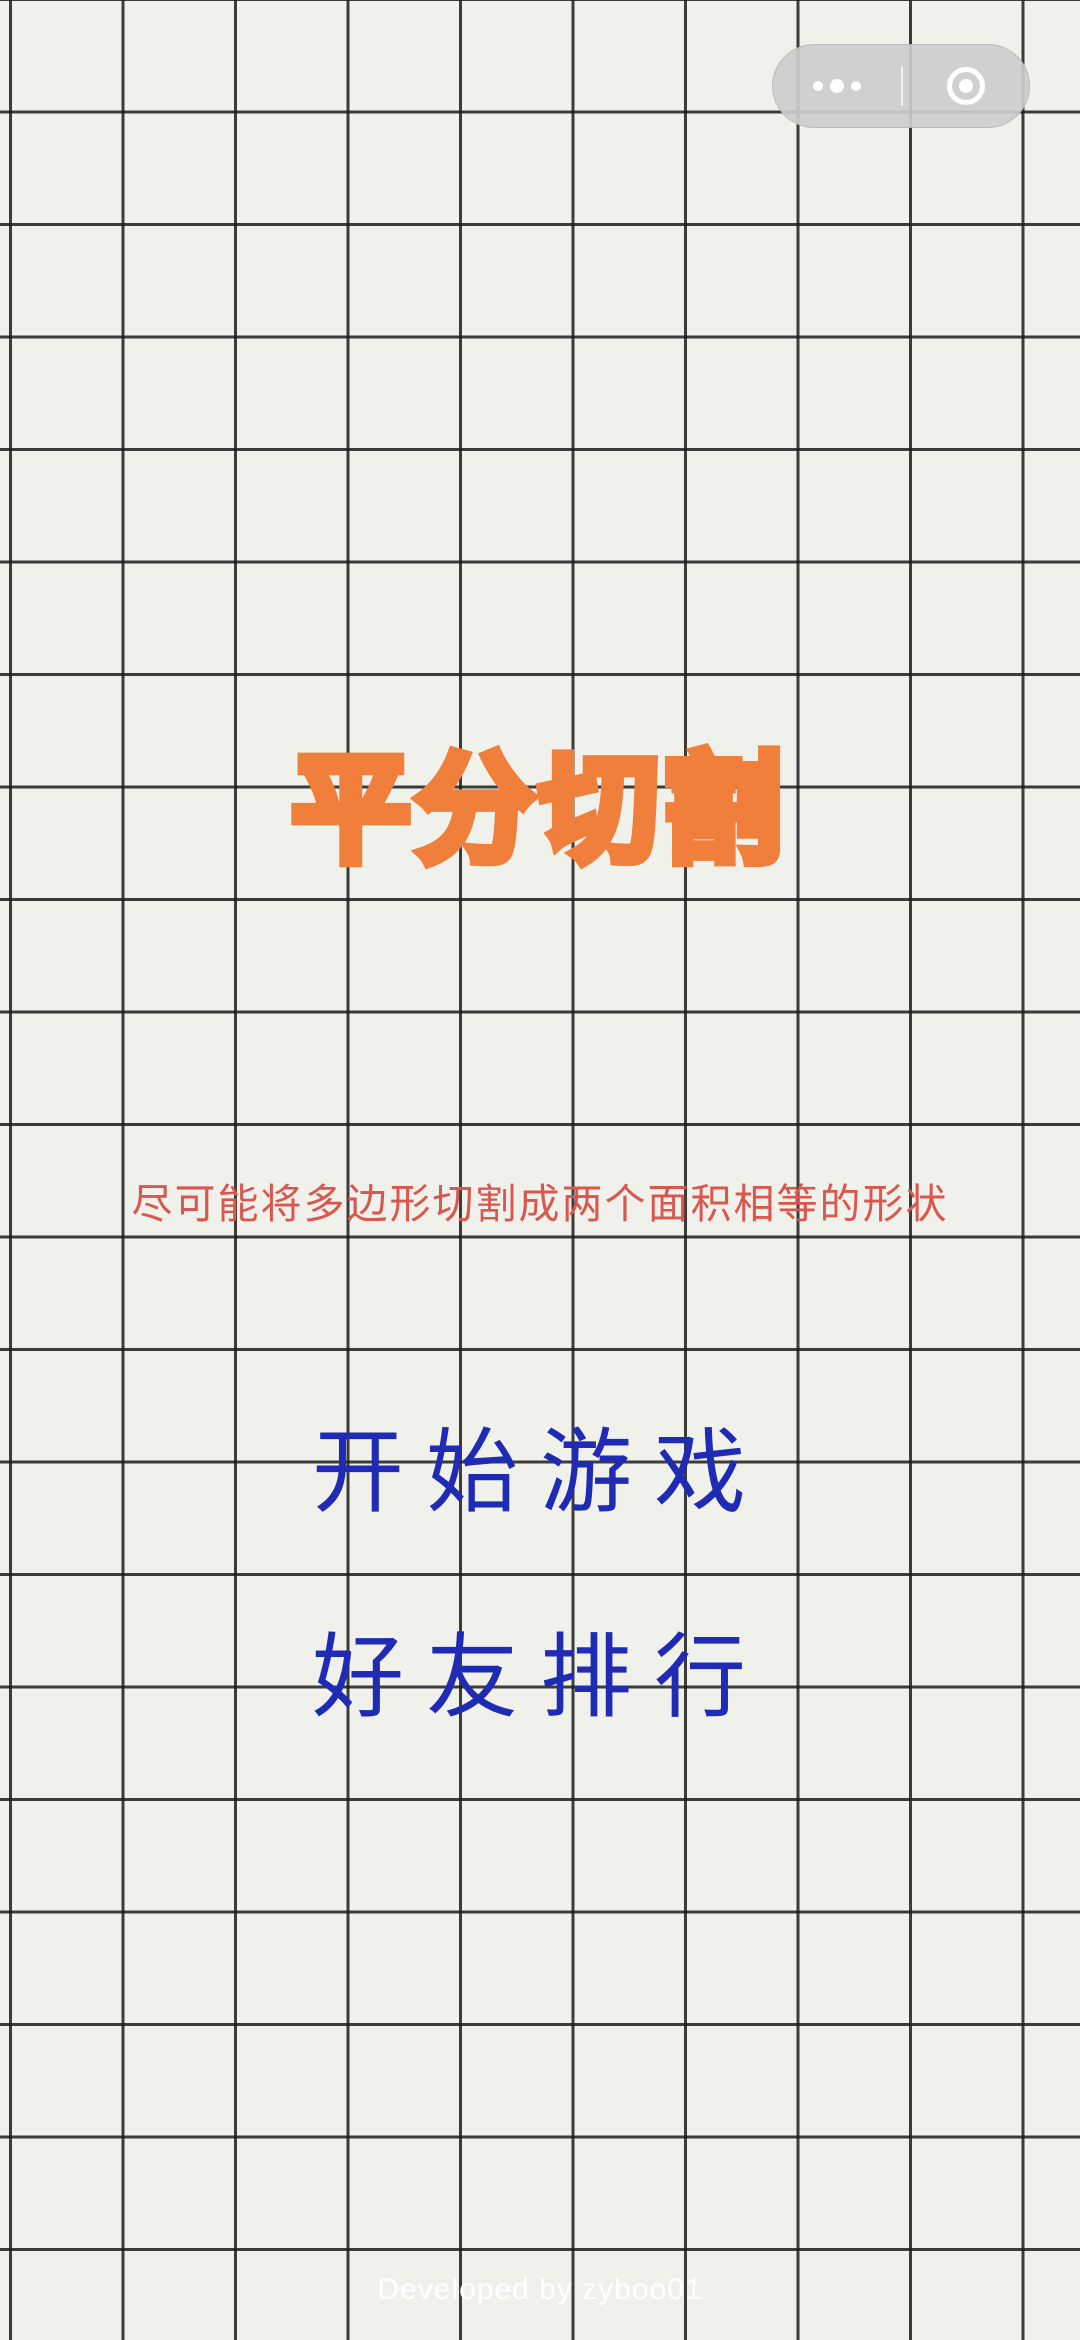 Image resolution: width=1080 pixels, height=2340 pixels. I want to click on wechat-capsule, so click(901, 86).